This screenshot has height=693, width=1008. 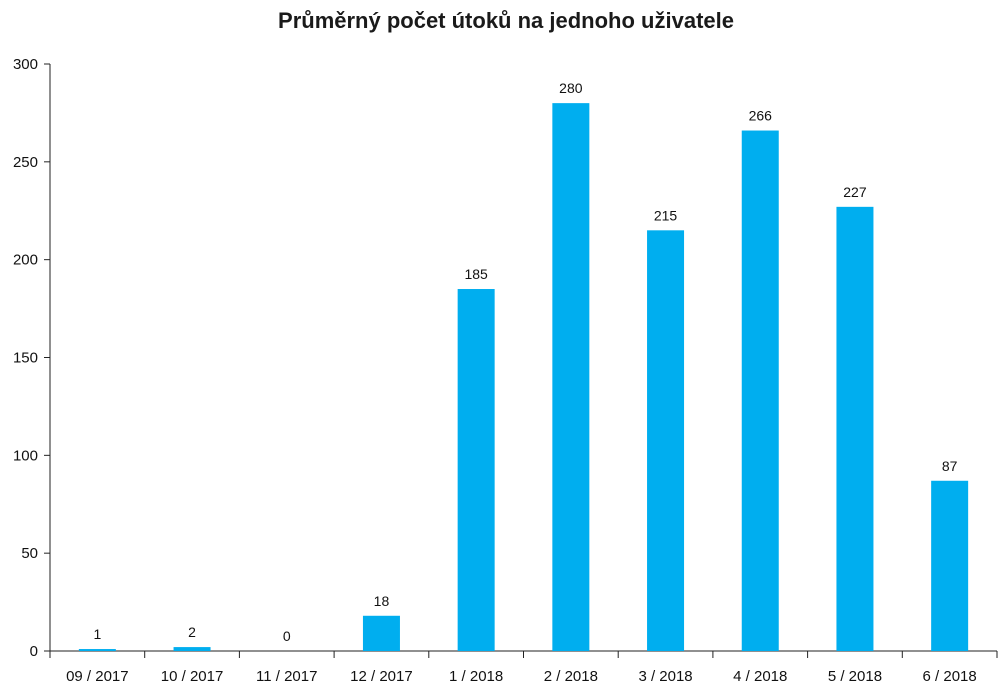 What do you see at coordinates (666, 215) in the screenshot?
I see `data-label: 215` at bounding box center [666, 215].